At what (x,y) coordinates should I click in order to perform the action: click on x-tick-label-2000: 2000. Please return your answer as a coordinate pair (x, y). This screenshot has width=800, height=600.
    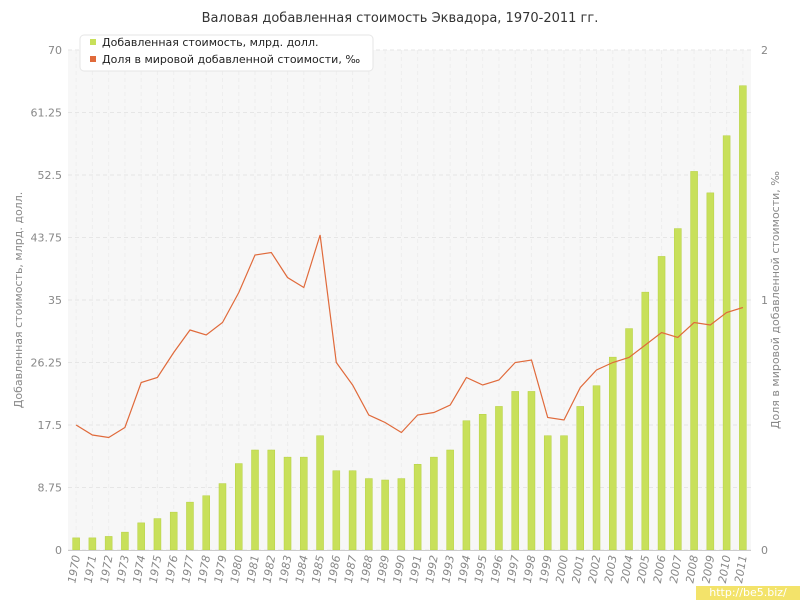
    Looking at the image, I should click on (562, 569).